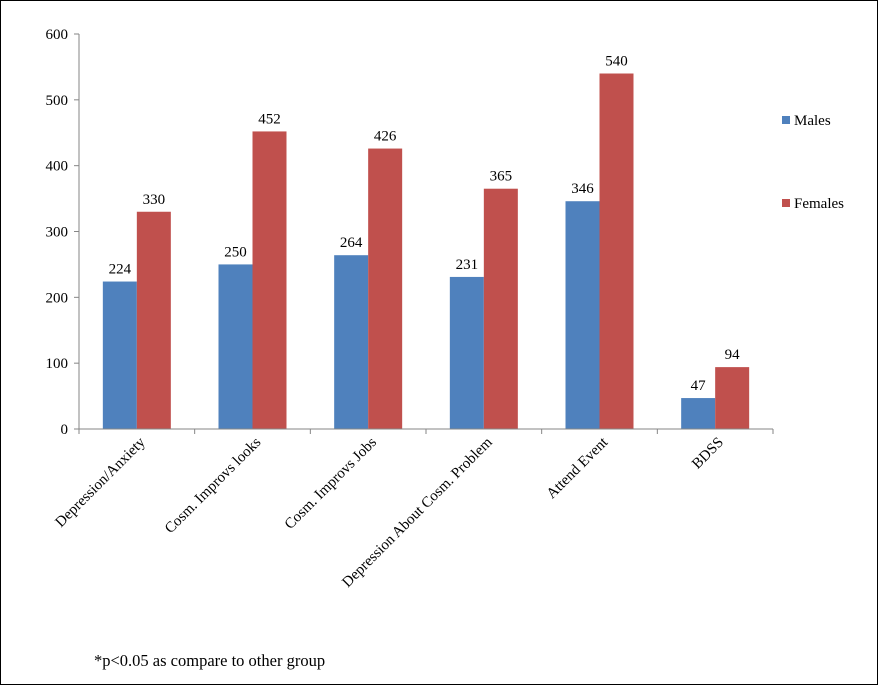 The image size is (878, 685). What do you see at coordinates (101, 482) in the screenshot?
I see `x-tick-label: Depression/Anxiety` at bounding box center [101, 482].